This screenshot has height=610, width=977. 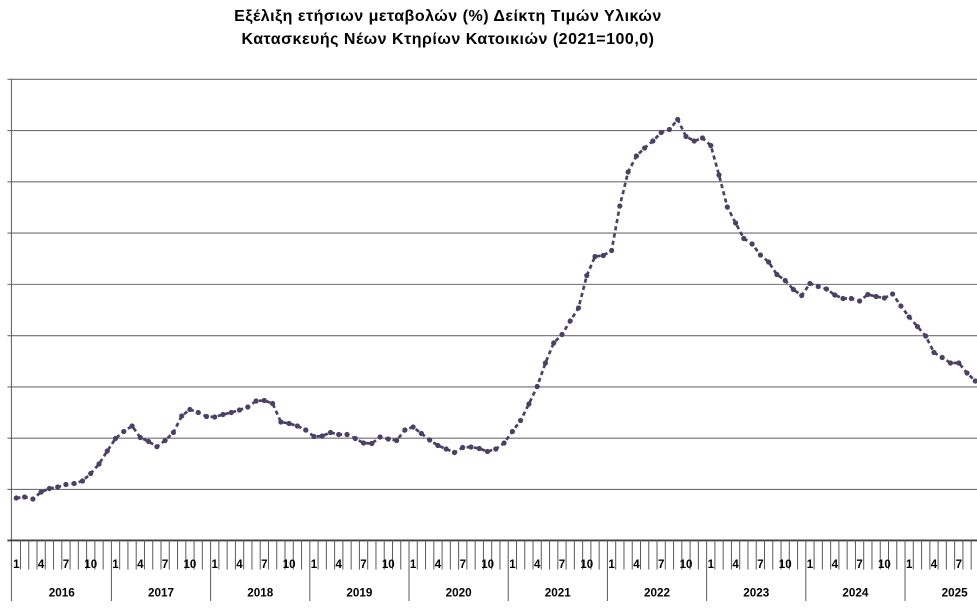 What do you see at coordinates (657, 593) in the screenshot?
I see `svg-text: 2022` at bounding box center [657, 593].